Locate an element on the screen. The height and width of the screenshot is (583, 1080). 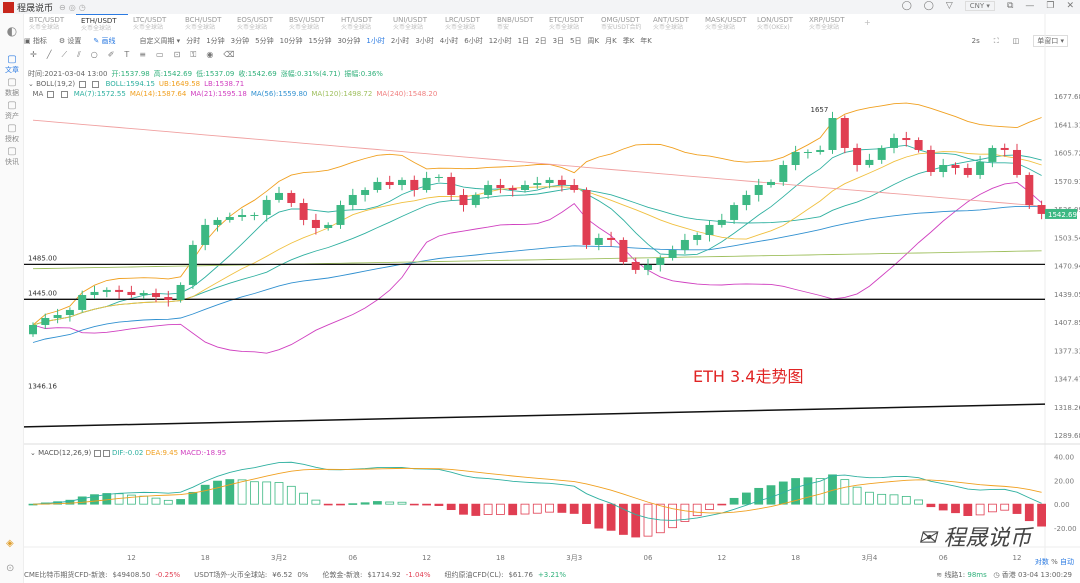
boll-close-button is located at coordinates (96, 84).